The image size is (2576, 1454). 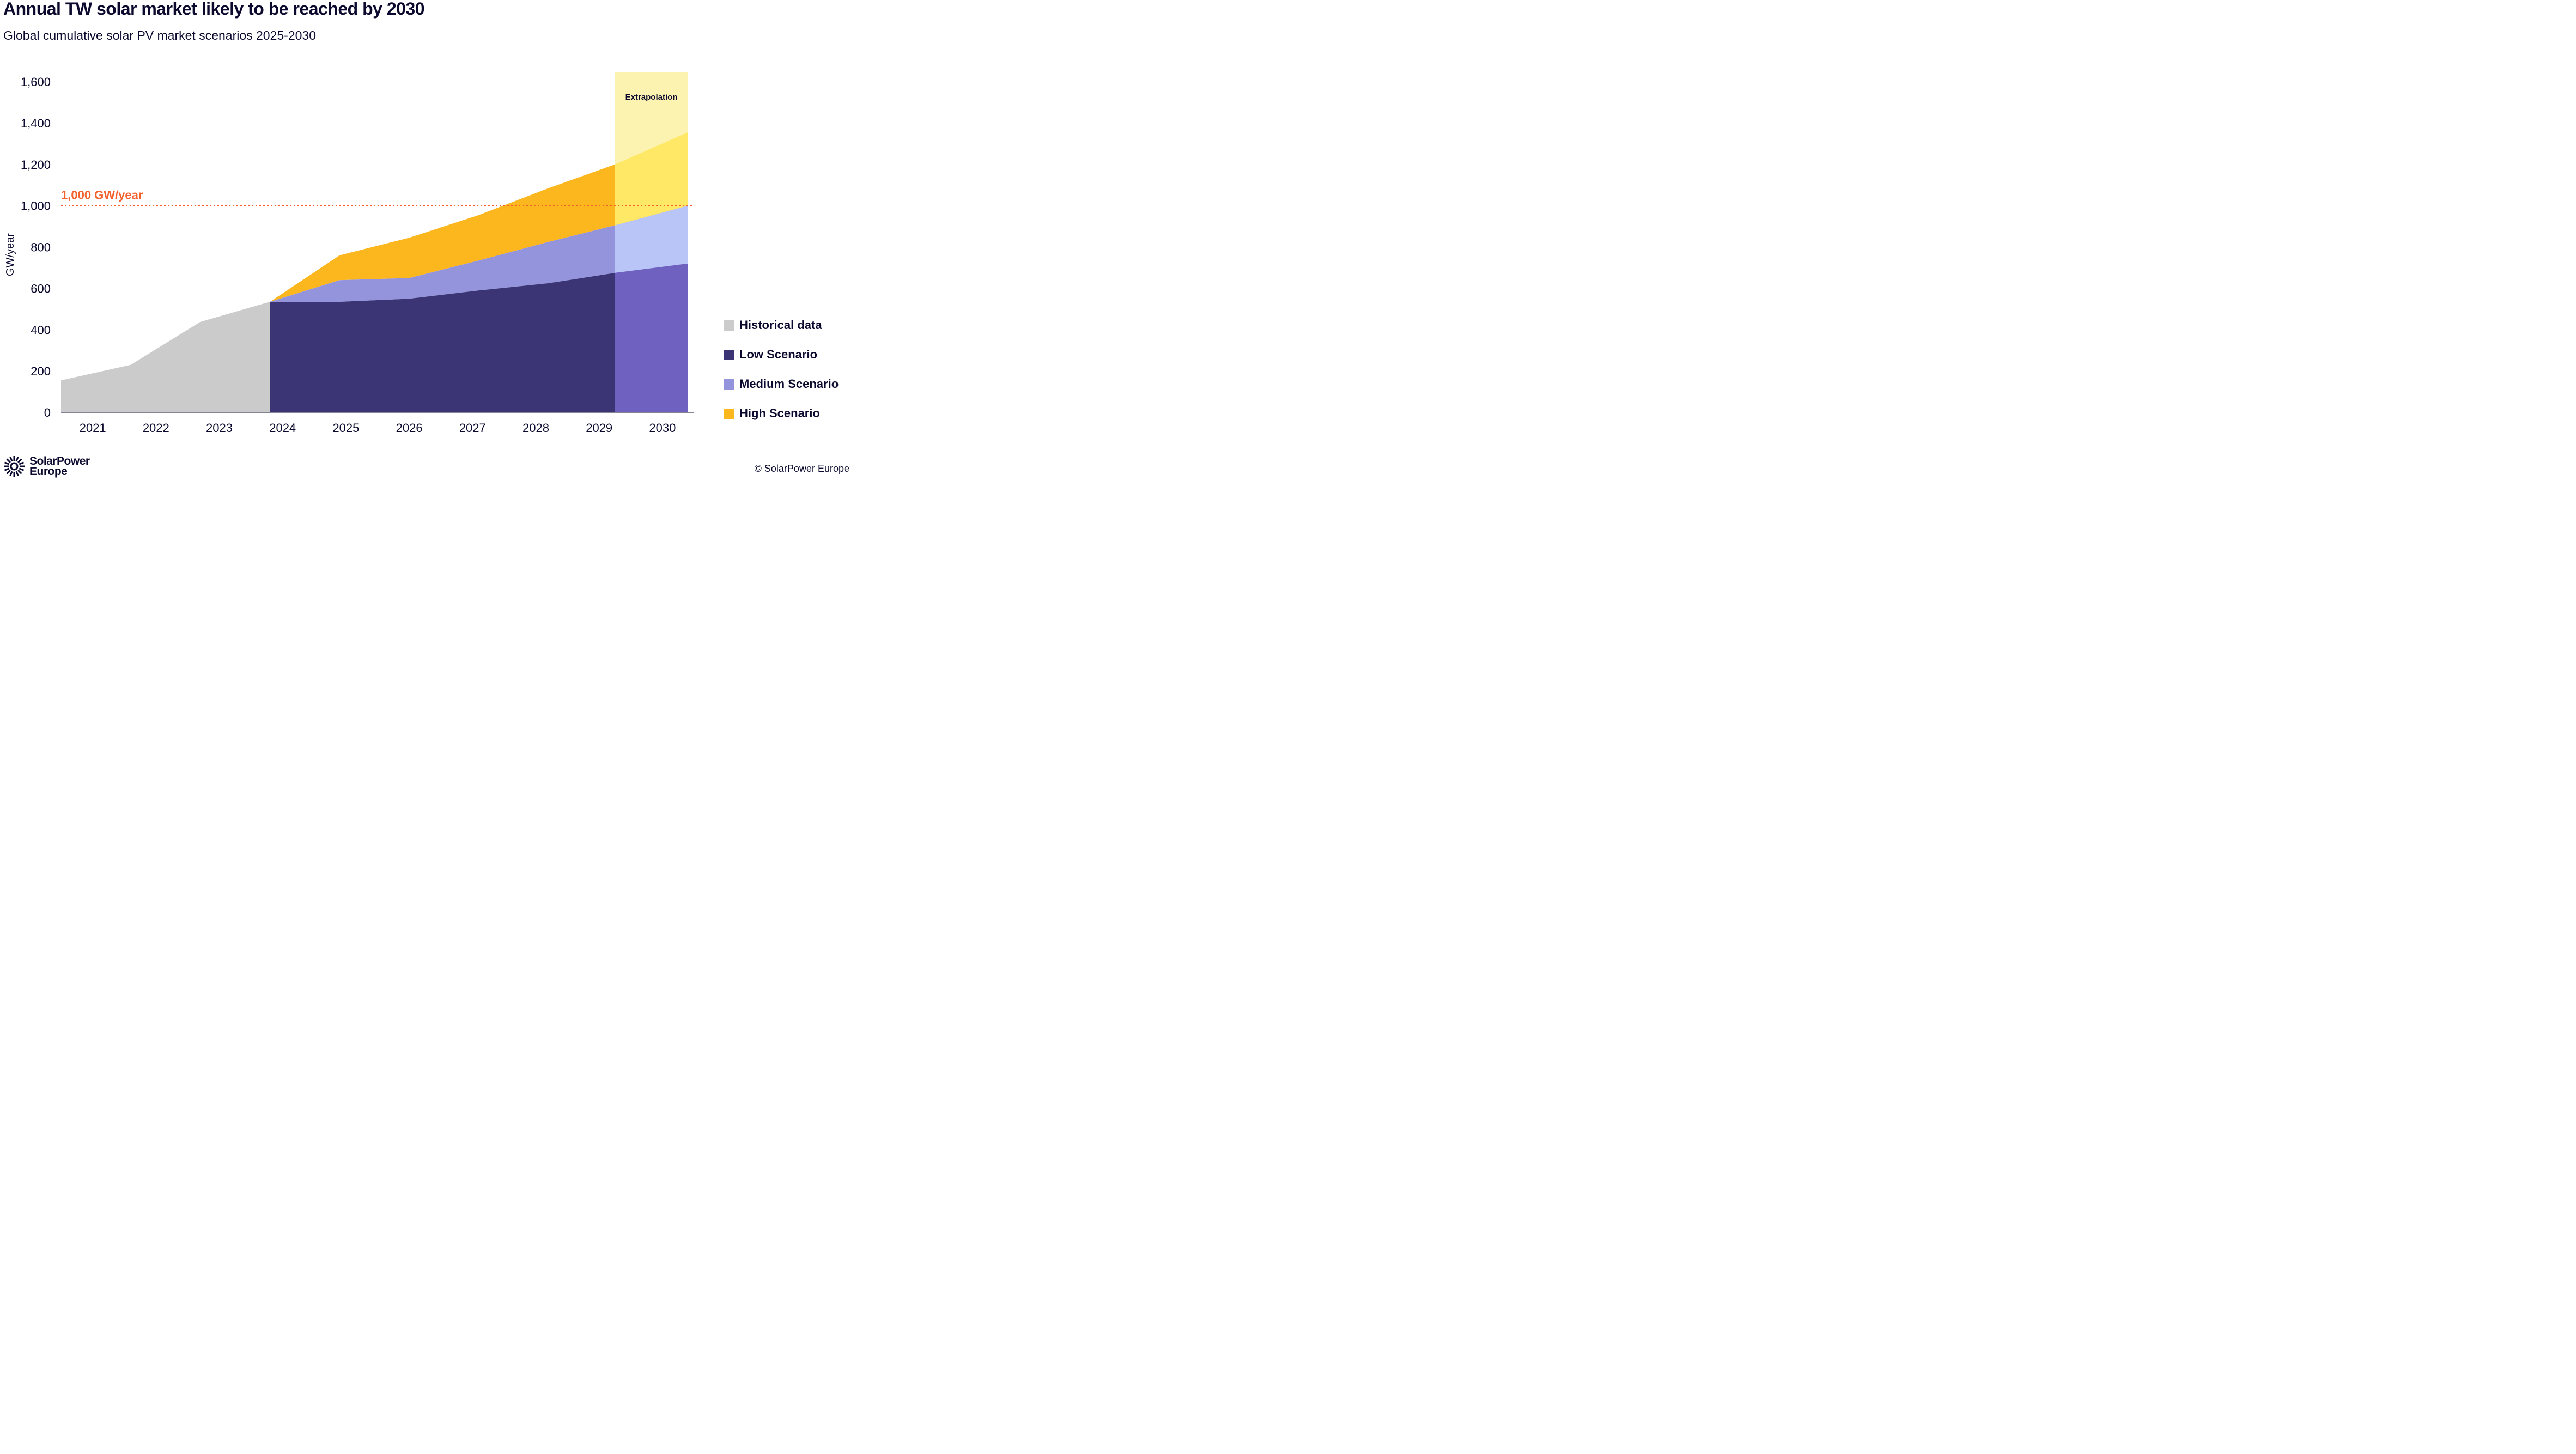 What do you see at coordinates (165, 357) in the screenshot?
I see `area-historical-data` at bounding box center [165, 357].